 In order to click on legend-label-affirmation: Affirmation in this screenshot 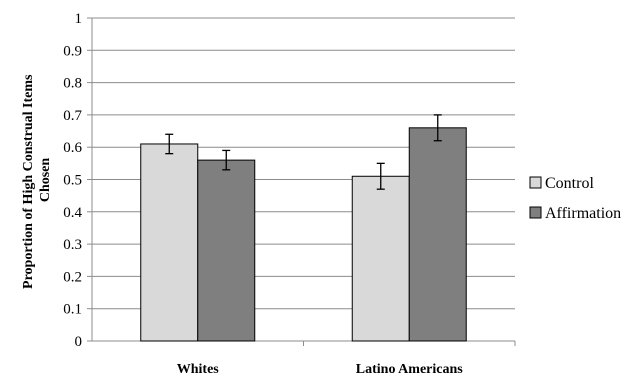, I will do `click(583, 213)`.